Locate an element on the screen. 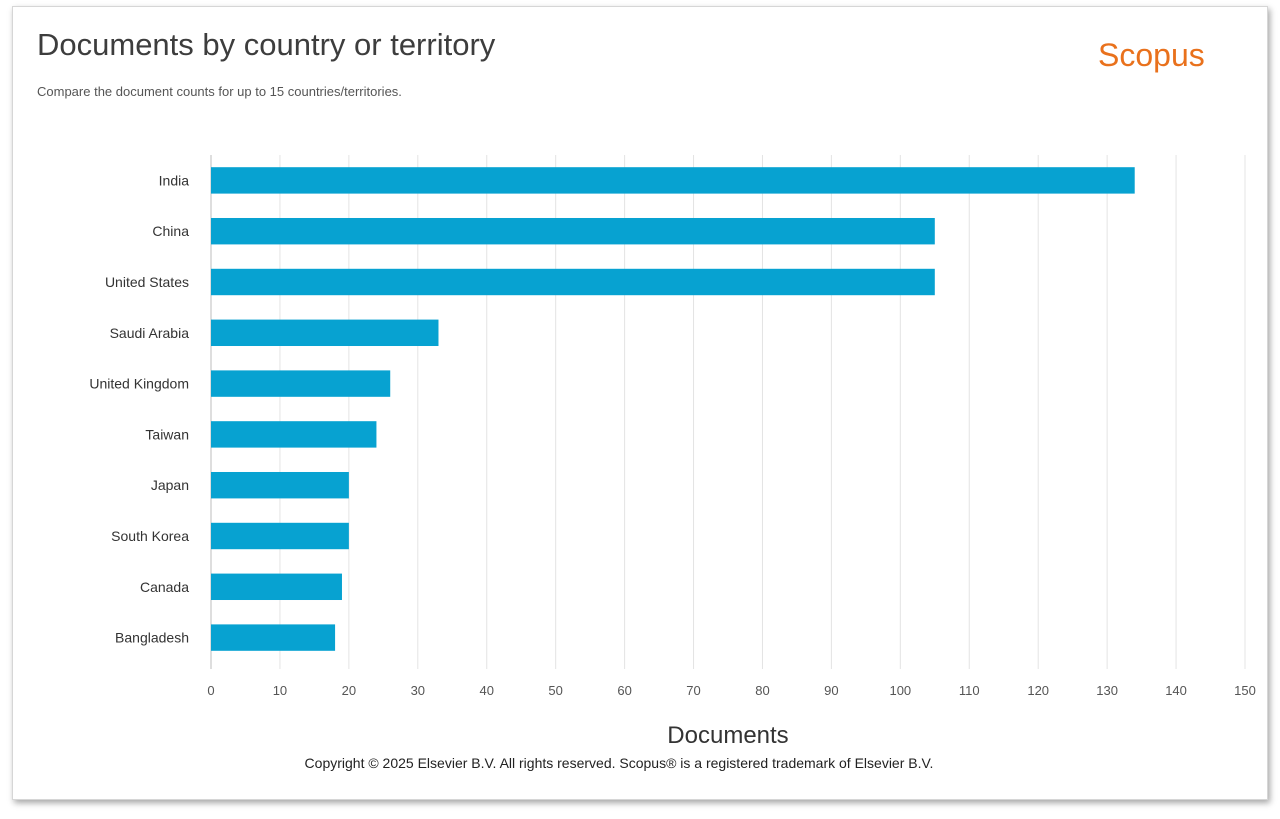  bar-south-korea is located at coordinates (280, 536).